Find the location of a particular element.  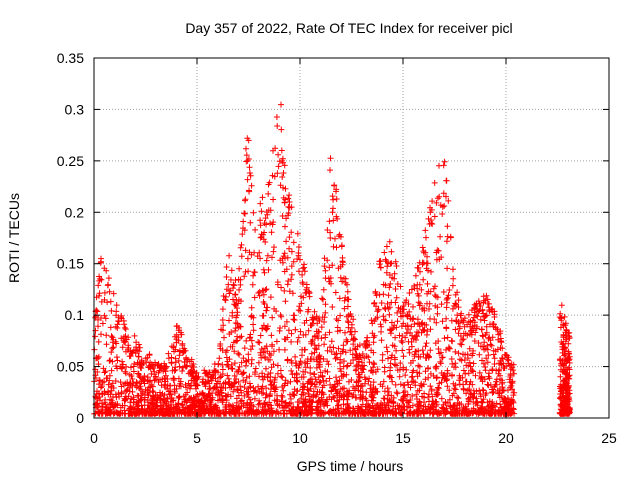

x-tick-label: 0 is located at coordinates (94, 438).